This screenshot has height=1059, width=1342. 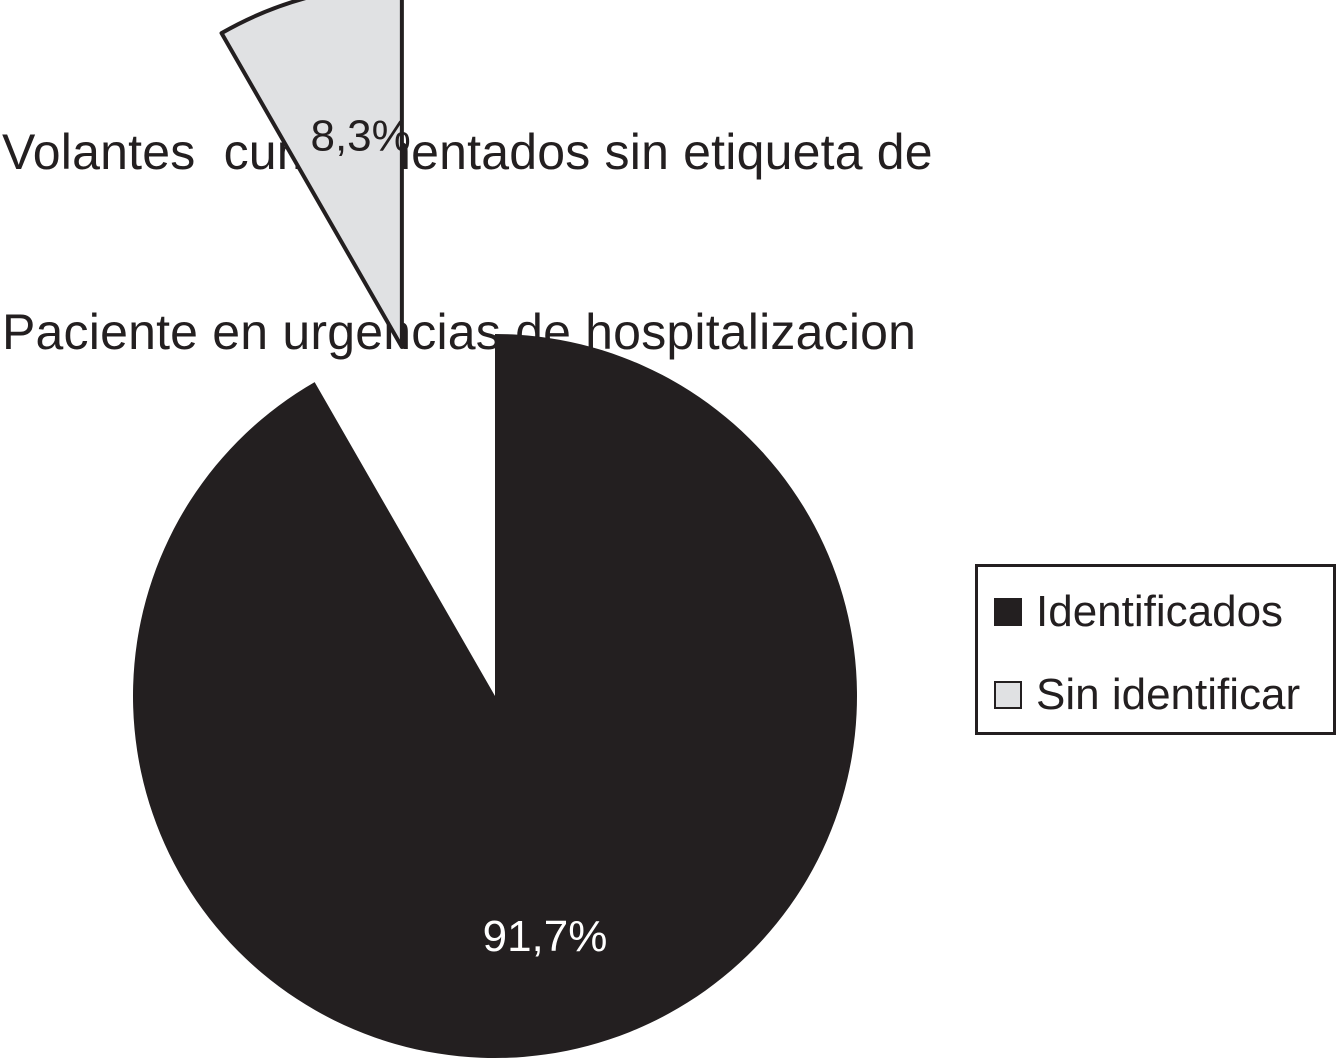 I want to click on legend-swatch-sin-identificar, so click(x=1008, y=695).